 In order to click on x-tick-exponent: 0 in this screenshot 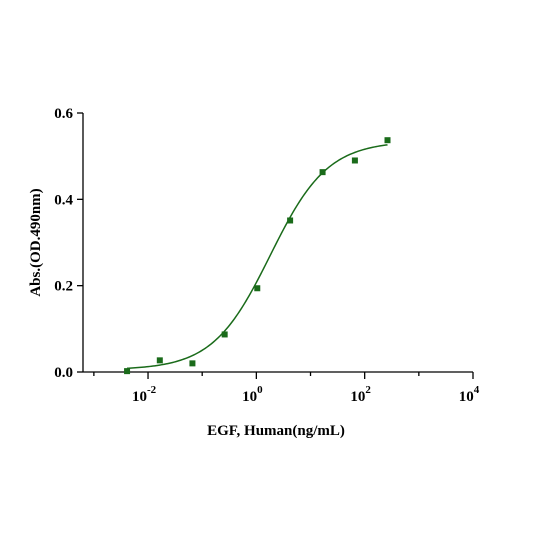, I will do `click(260, 390)`.